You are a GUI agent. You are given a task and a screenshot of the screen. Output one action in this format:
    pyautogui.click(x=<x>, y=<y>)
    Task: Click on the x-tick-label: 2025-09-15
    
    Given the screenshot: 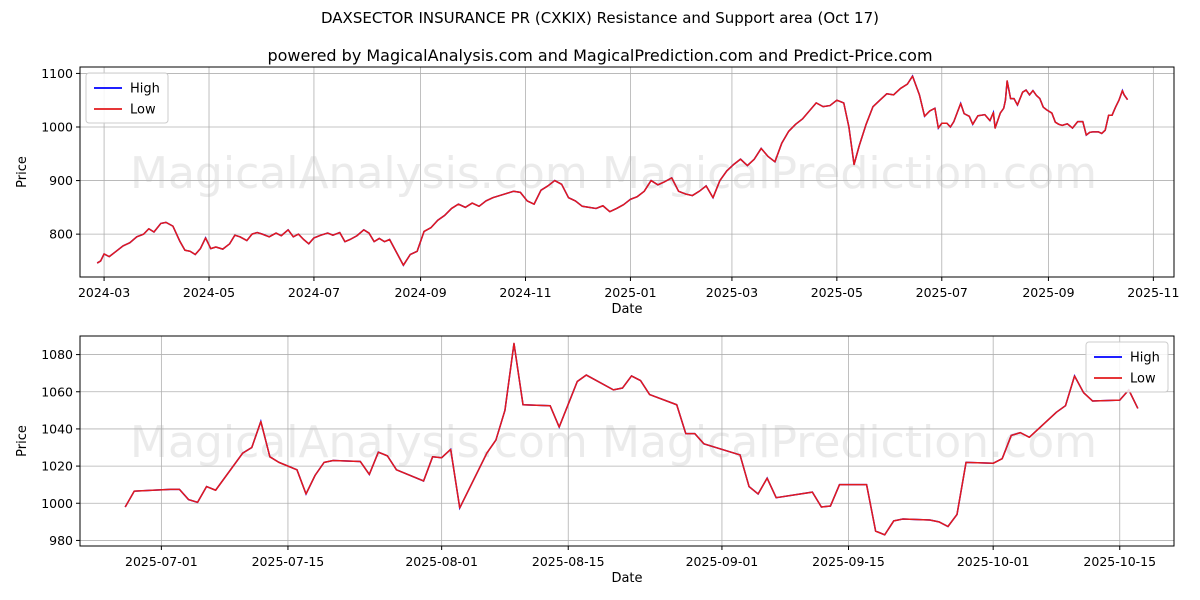 What is the action you would take?
    pyautogui.click(x=848, y=561)
    